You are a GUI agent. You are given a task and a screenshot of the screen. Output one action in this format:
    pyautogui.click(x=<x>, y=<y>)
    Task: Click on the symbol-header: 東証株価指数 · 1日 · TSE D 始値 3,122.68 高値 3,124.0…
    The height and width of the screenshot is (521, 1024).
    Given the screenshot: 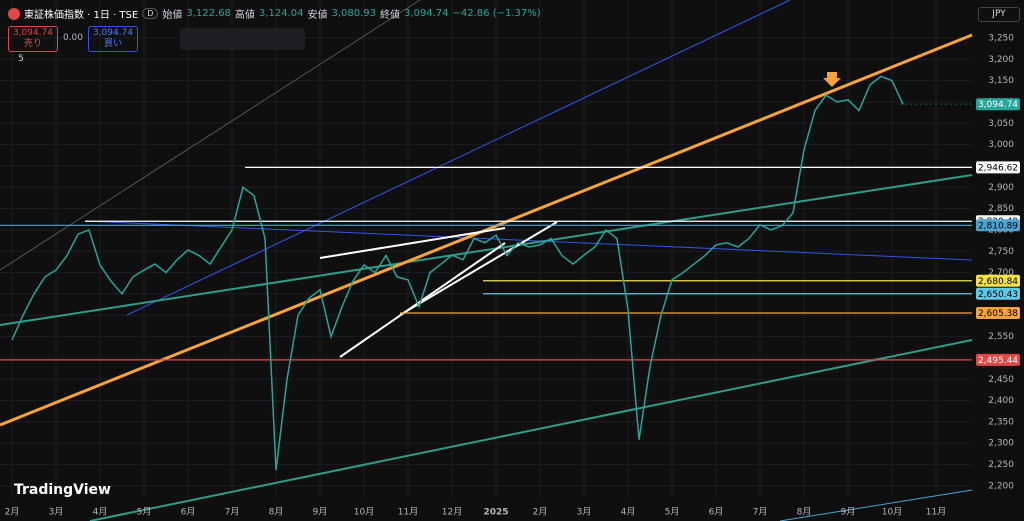 What is the action you would take?
    pyautogui.click(x=274, y=13)
    